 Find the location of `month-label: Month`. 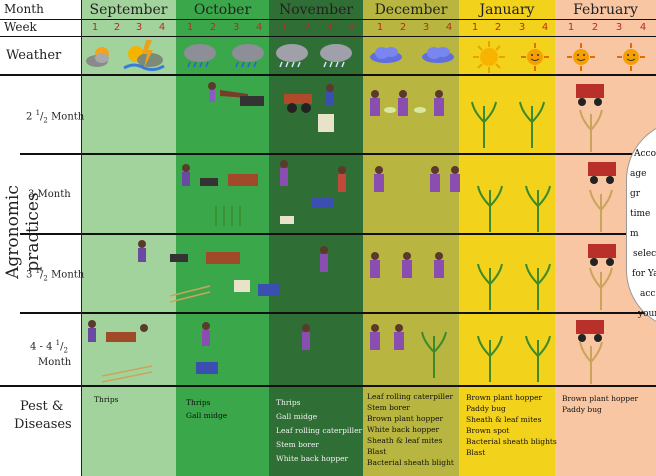

month-label: Month is located at coordinates (24, 9).